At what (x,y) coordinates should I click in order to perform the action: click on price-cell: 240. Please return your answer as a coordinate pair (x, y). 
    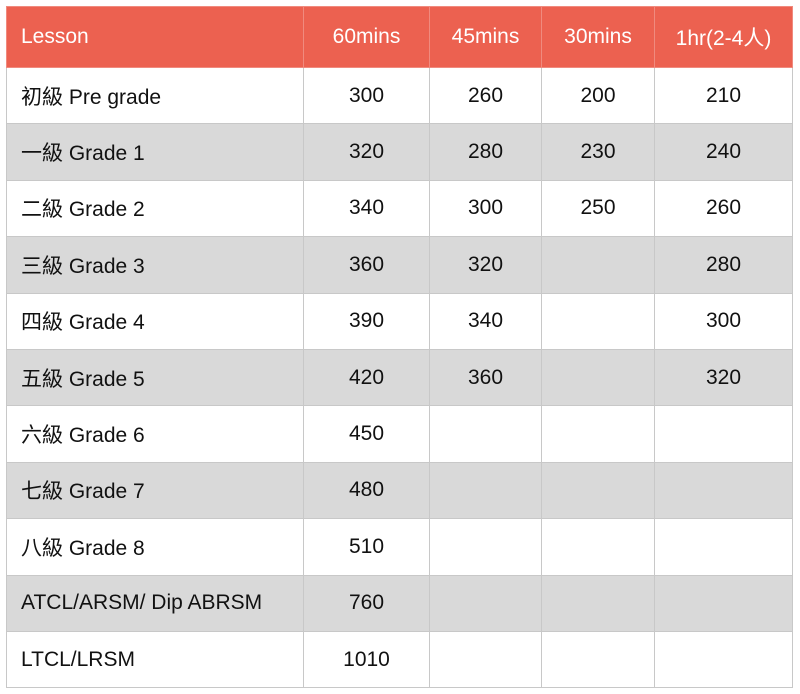
    Looking at the image, I should click on (723, 152).